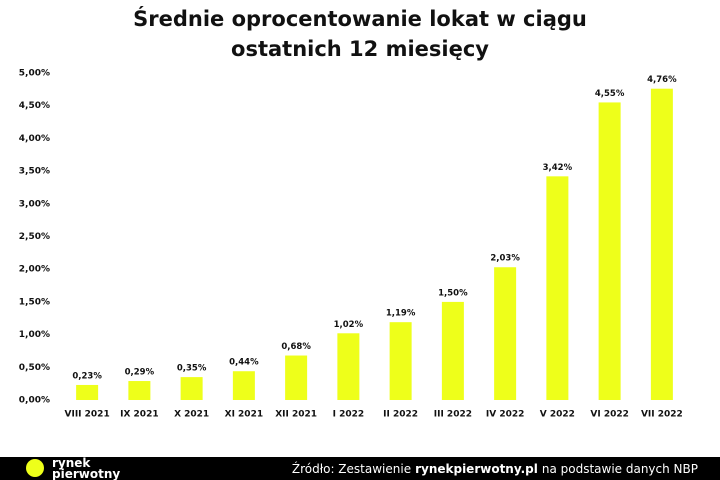 This screenshot has height=480, width=720. Describe the element at coordinates (34, 368) in the screenshot. I see `y-tick-label: 0,50%` at that location.